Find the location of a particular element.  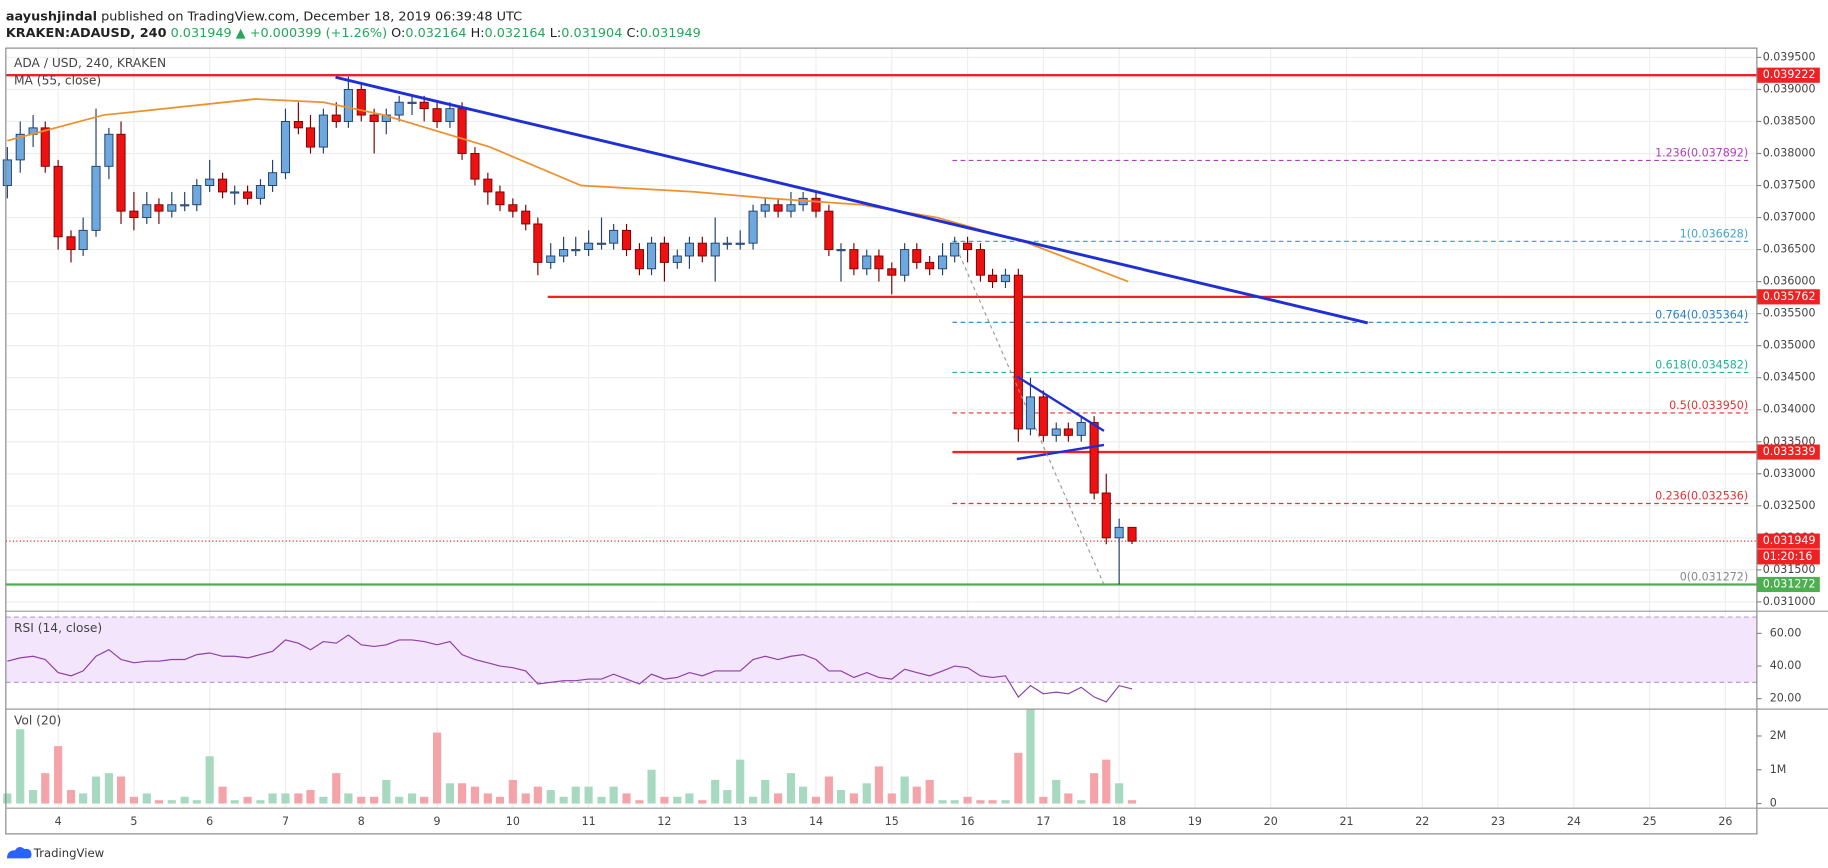

logo-icon is located at coordinates (19, 852).